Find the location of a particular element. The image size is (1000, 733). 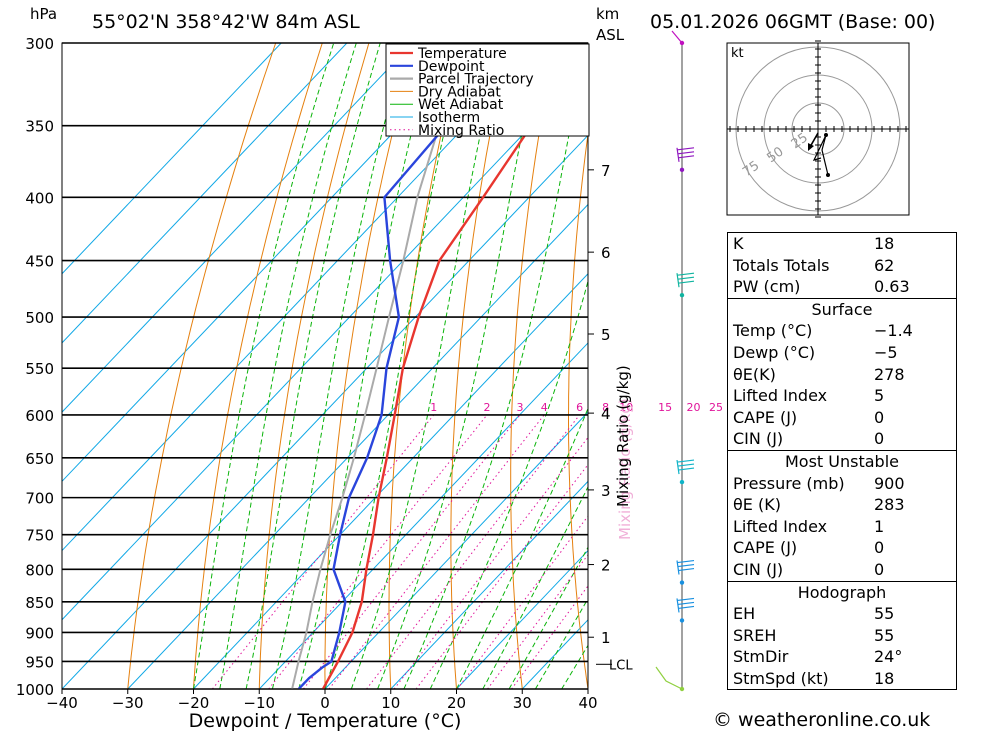

hodograph-unit: kt is located at coordinates (737, 53).